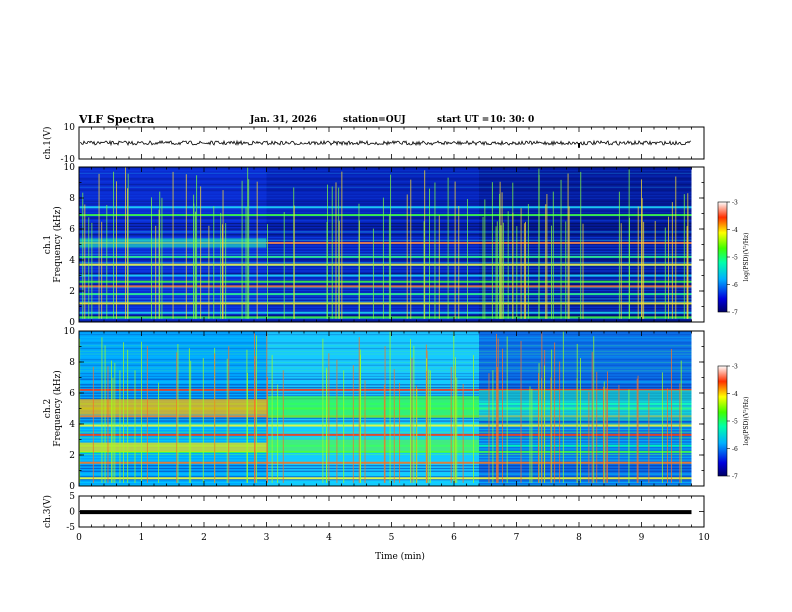 This screenshot has width=792, height=612. What do you see at coordinates (385, 215) in the screenshot?
I see `ch1_spectrogram-band-6.9khz` at bounding box center [385, 215].